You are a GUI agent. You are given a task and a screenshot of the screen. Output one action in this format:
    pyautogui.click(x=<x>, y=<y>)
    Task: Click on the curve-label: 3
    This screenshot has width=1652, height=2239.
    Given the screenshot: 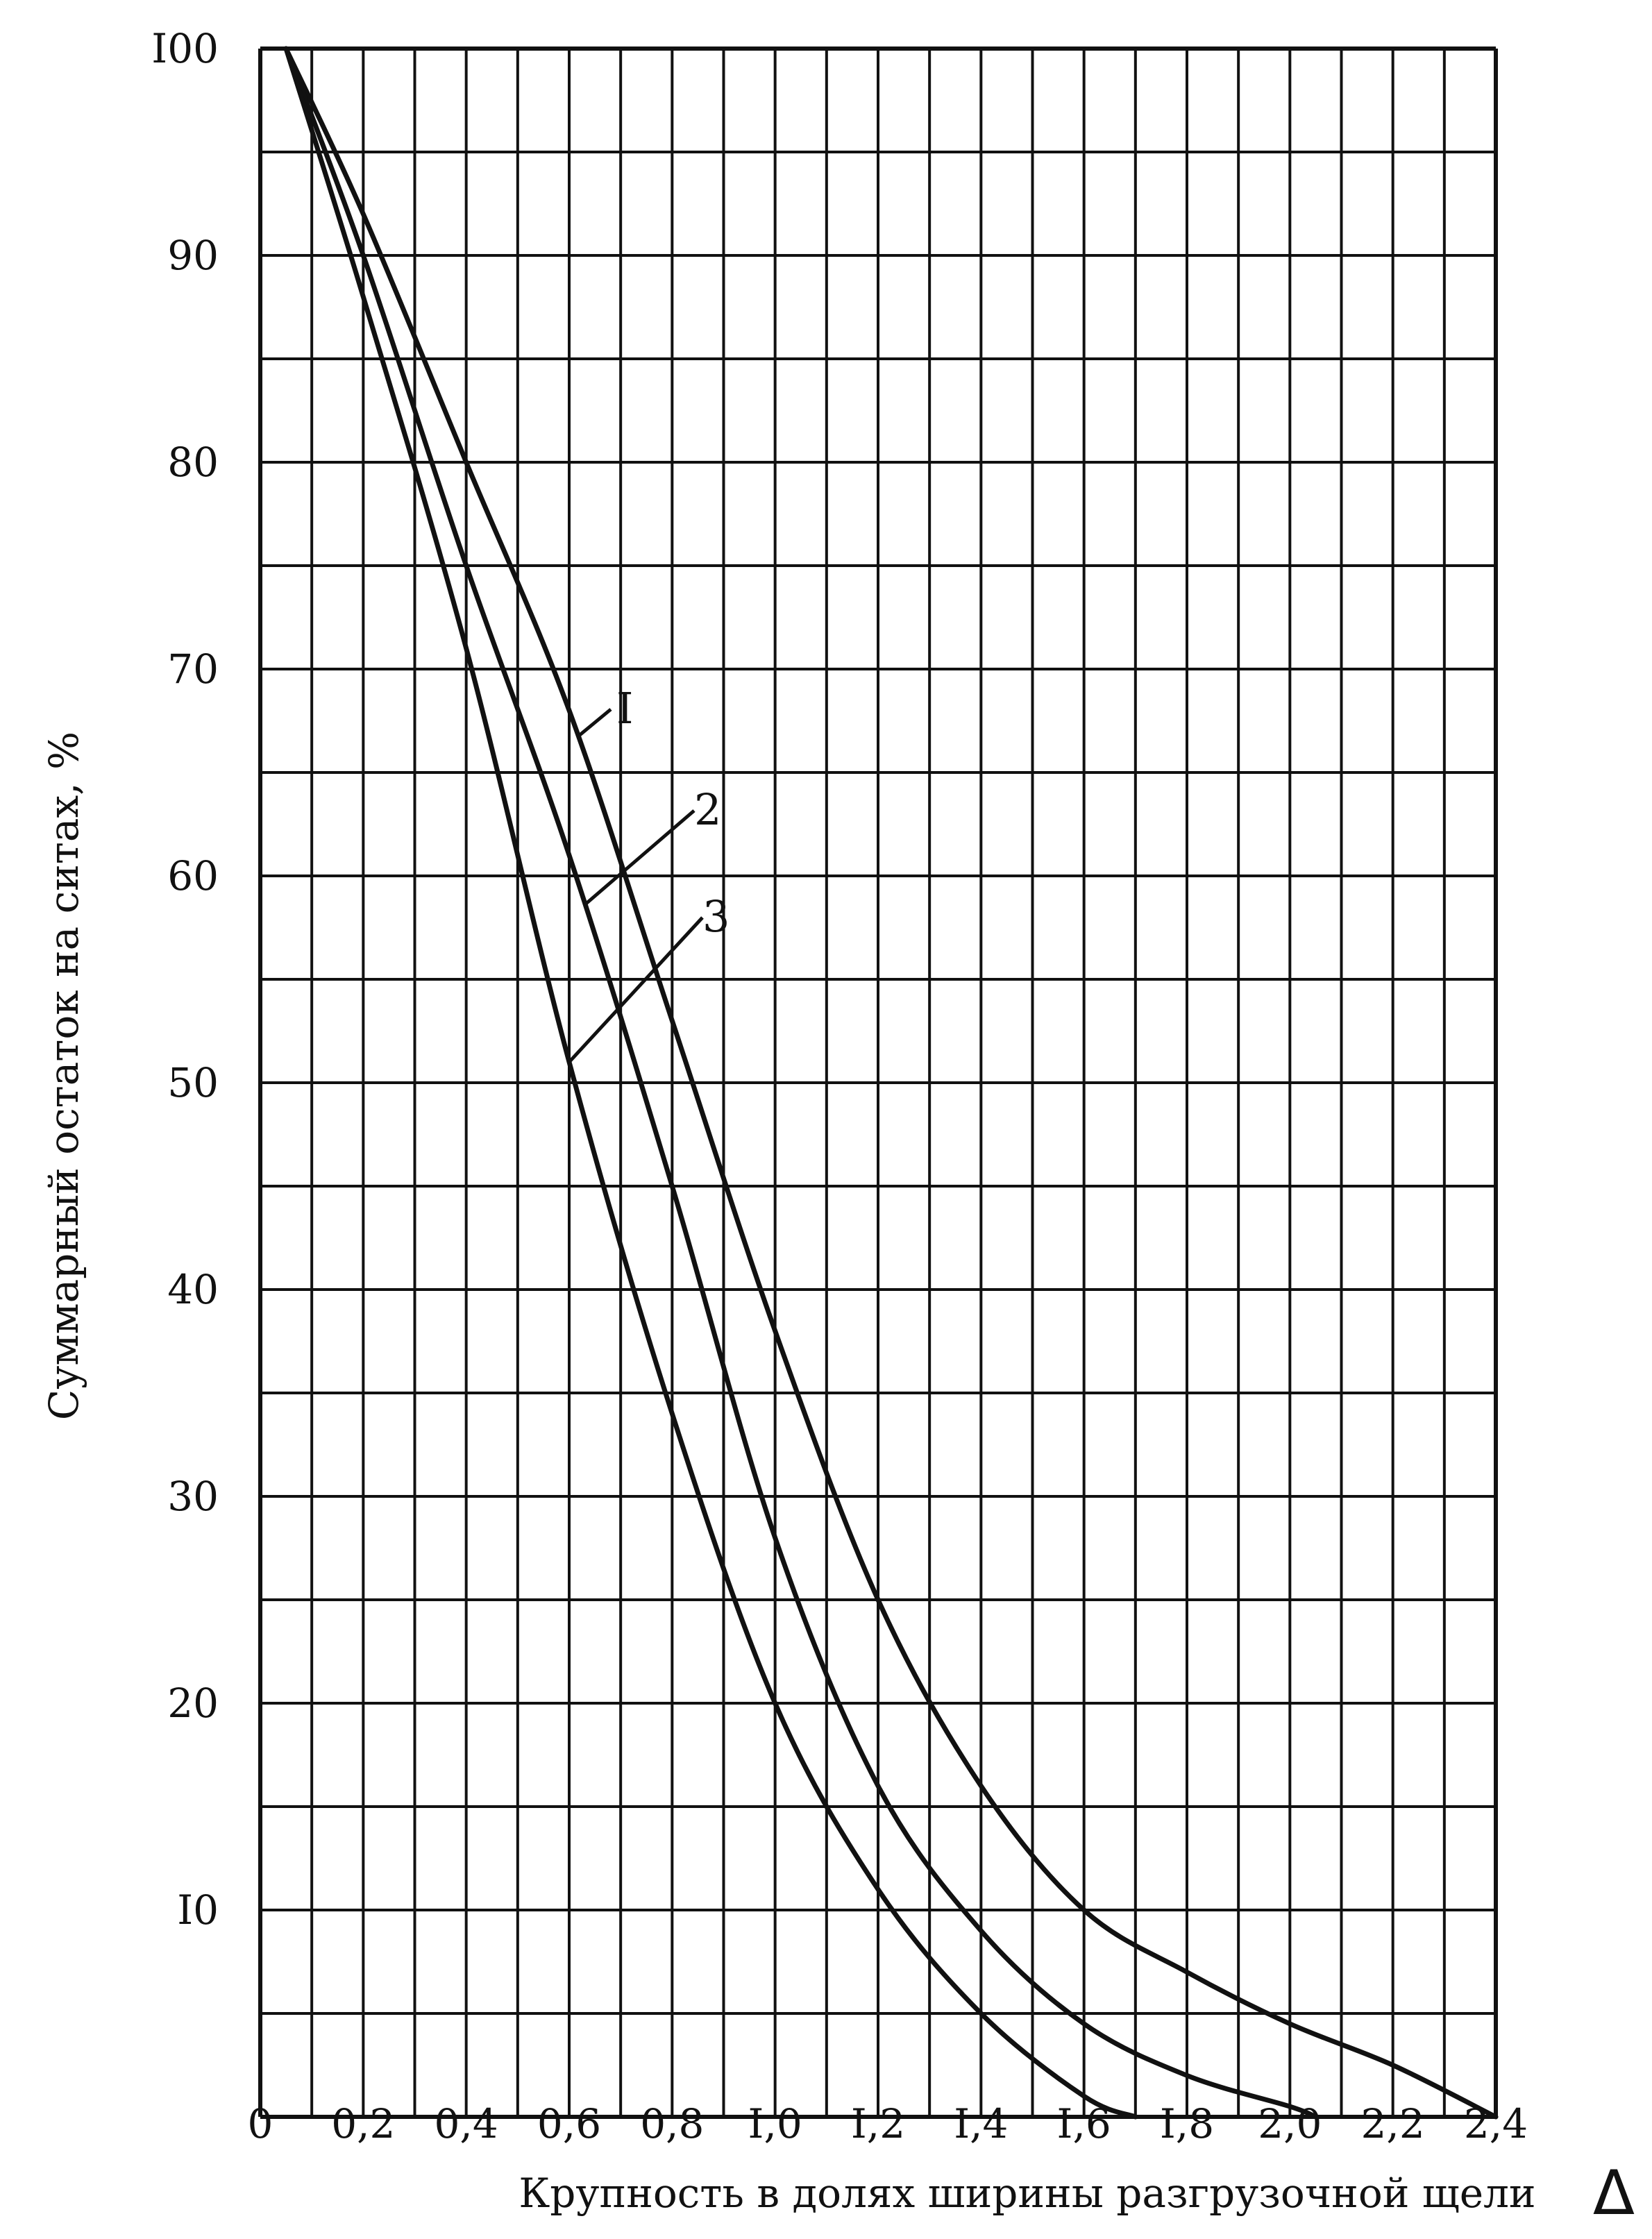 What is the action you would take?
    pyautogui.click(x=716, y=917)
    